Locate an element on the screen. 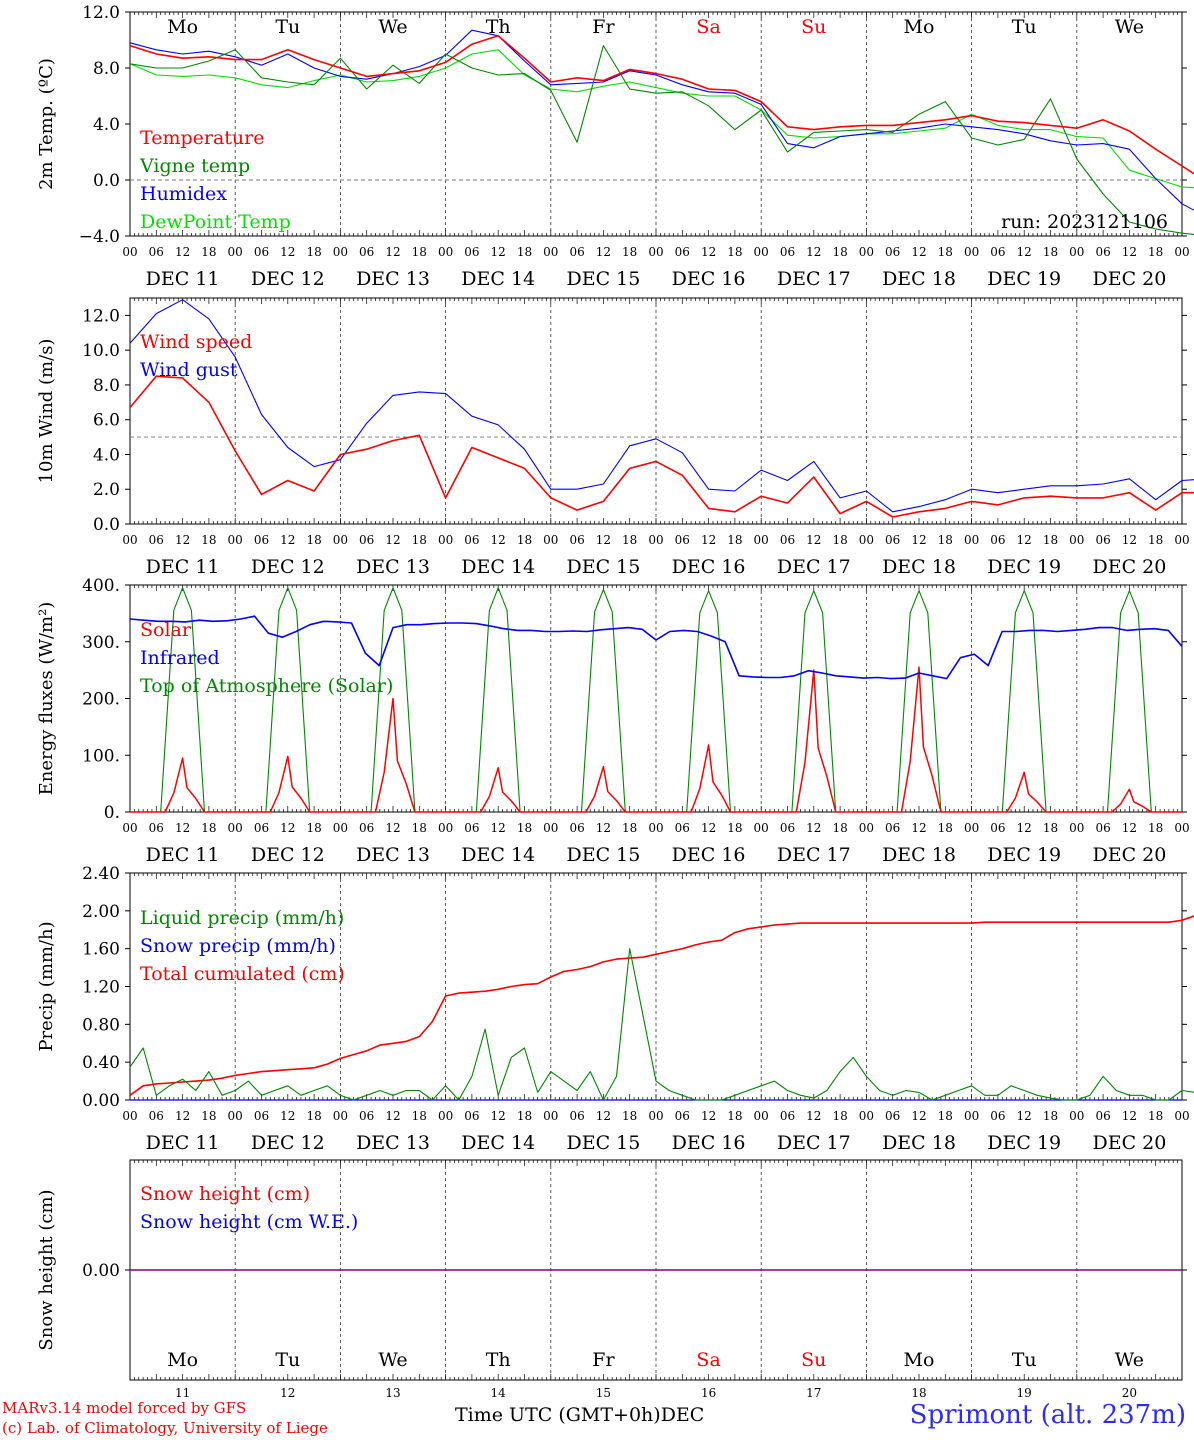 The height and width of the screenshot is (1440, 1194). x-date-tick-label: DEC 17 is located at coordinates (814, 279).